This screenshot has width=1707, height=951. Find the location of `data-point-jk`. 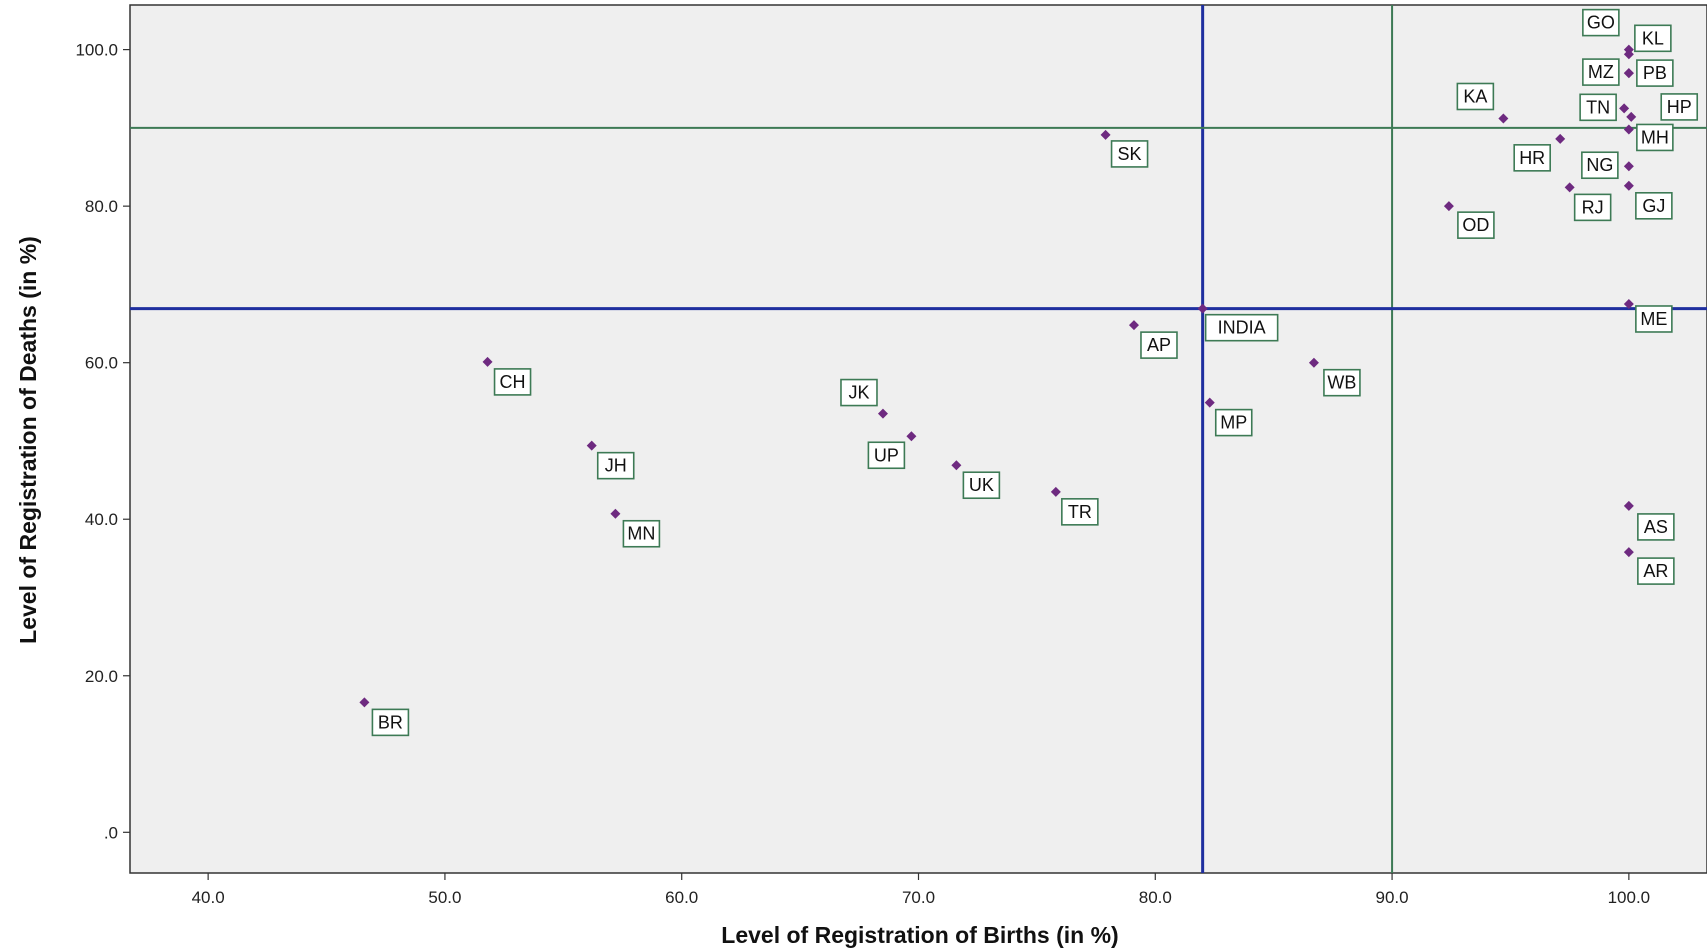

data-point-jk is located at coordinates (882, 413).